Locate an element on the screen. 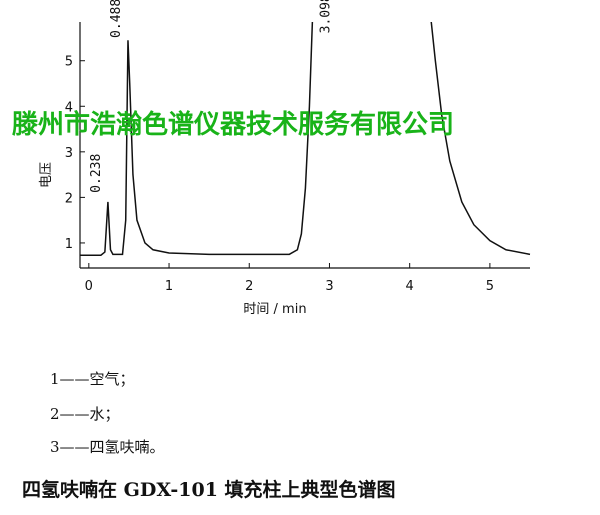  legend-item: 3——四氢呋喃。 is located at coordinates (107, 447).